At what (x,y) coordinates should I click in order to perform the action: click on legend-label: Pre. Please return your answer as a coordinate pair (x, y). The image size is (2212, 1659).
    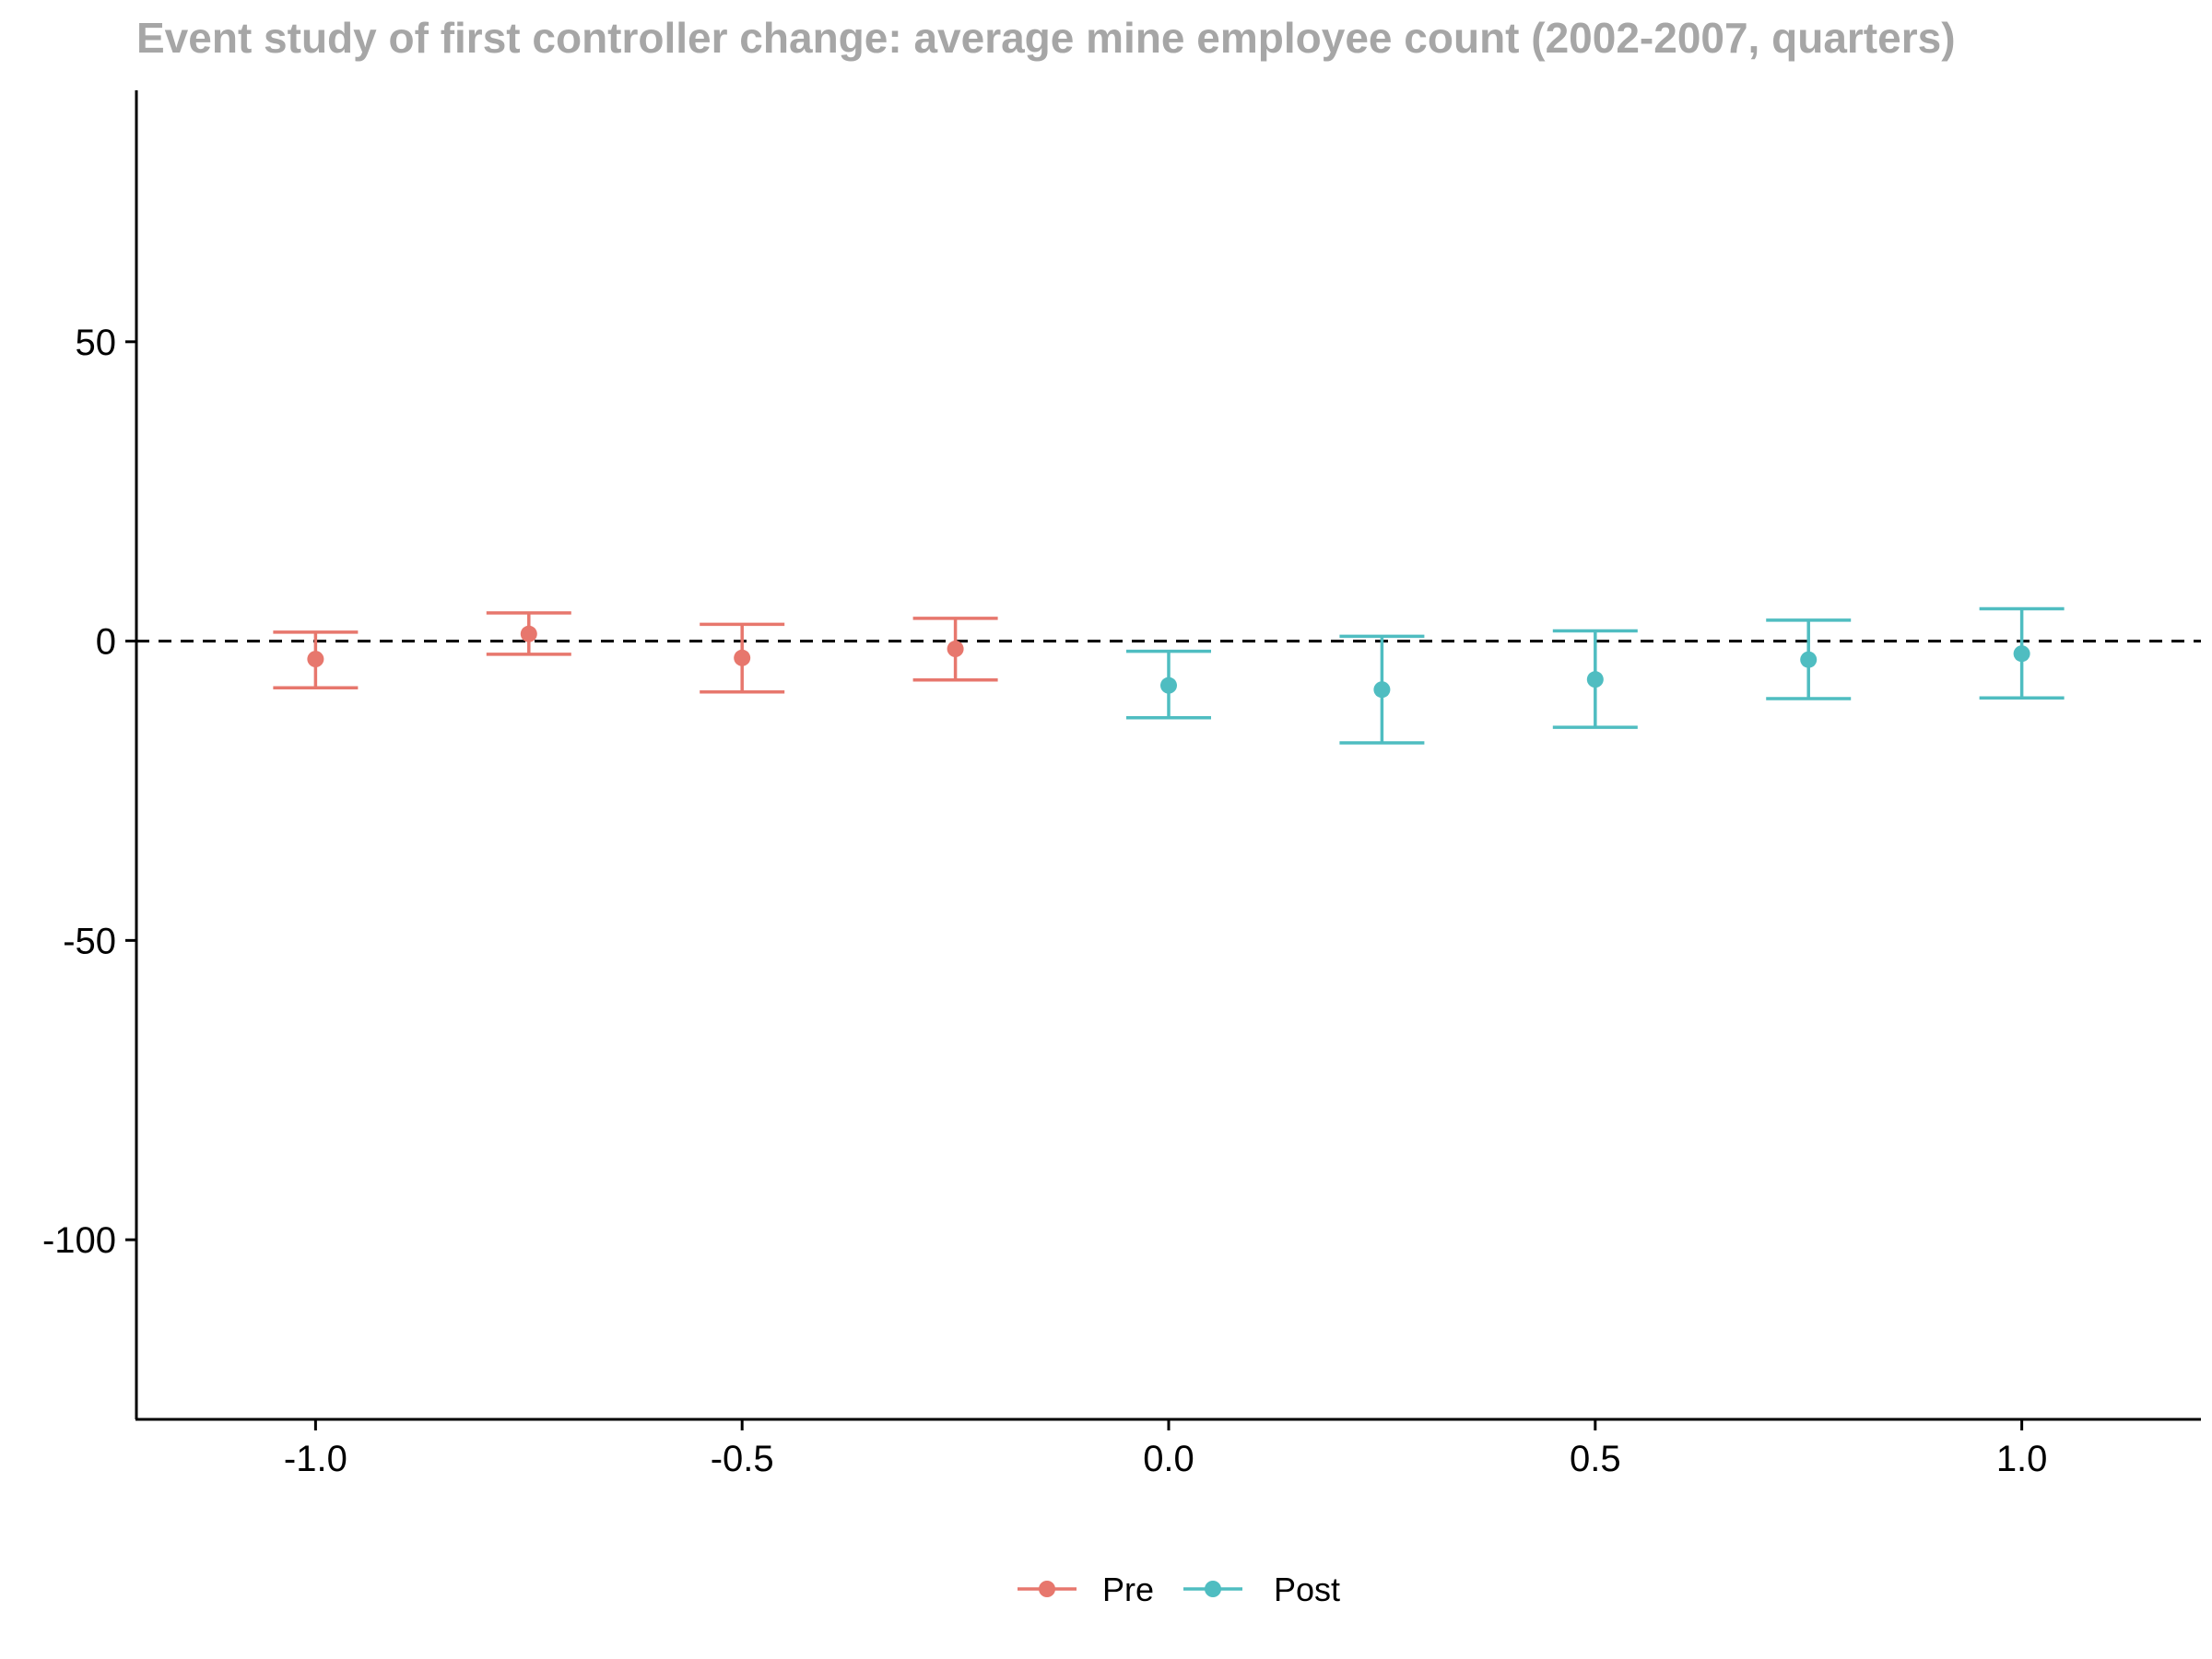
    Looking at the image, I should click on (1128, 1589).